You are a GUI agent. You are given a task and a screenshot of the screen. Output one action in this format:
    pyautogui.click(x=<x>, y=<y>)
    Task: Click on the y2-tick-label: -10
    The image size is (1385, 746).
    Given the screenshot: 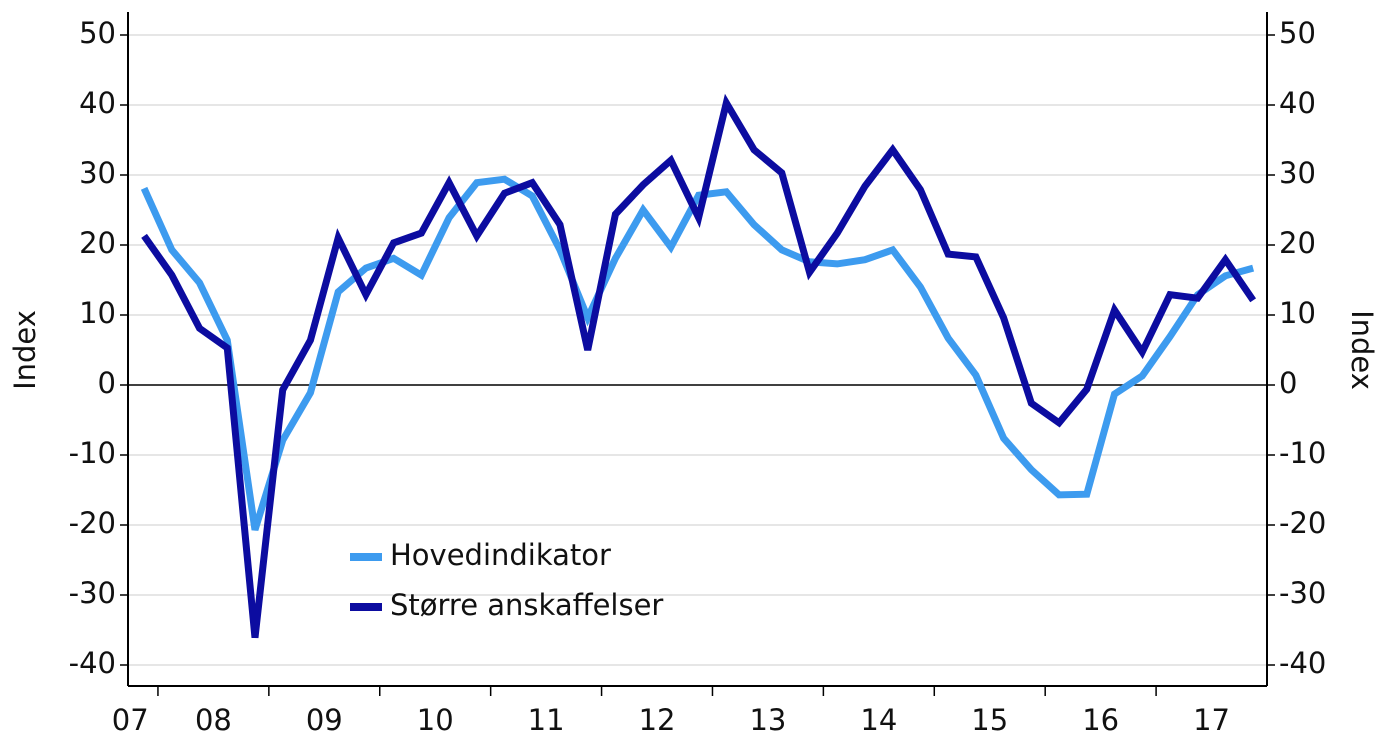 What is the action you would take?
    pyautogui.click(x=1302, y=453)
    